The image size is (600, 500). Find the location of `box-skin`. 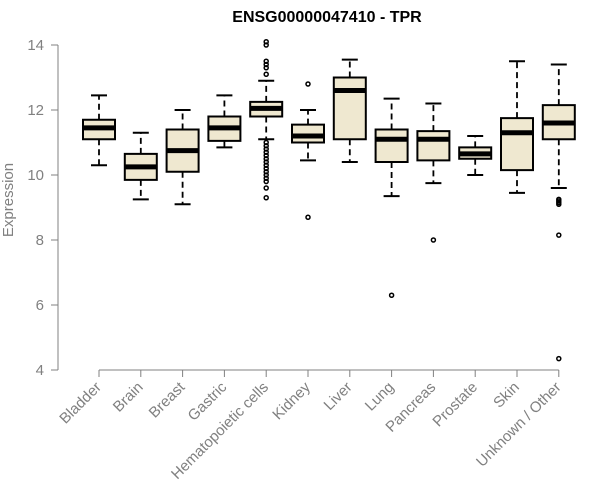

box-skin is located at coordinates (517, 127).